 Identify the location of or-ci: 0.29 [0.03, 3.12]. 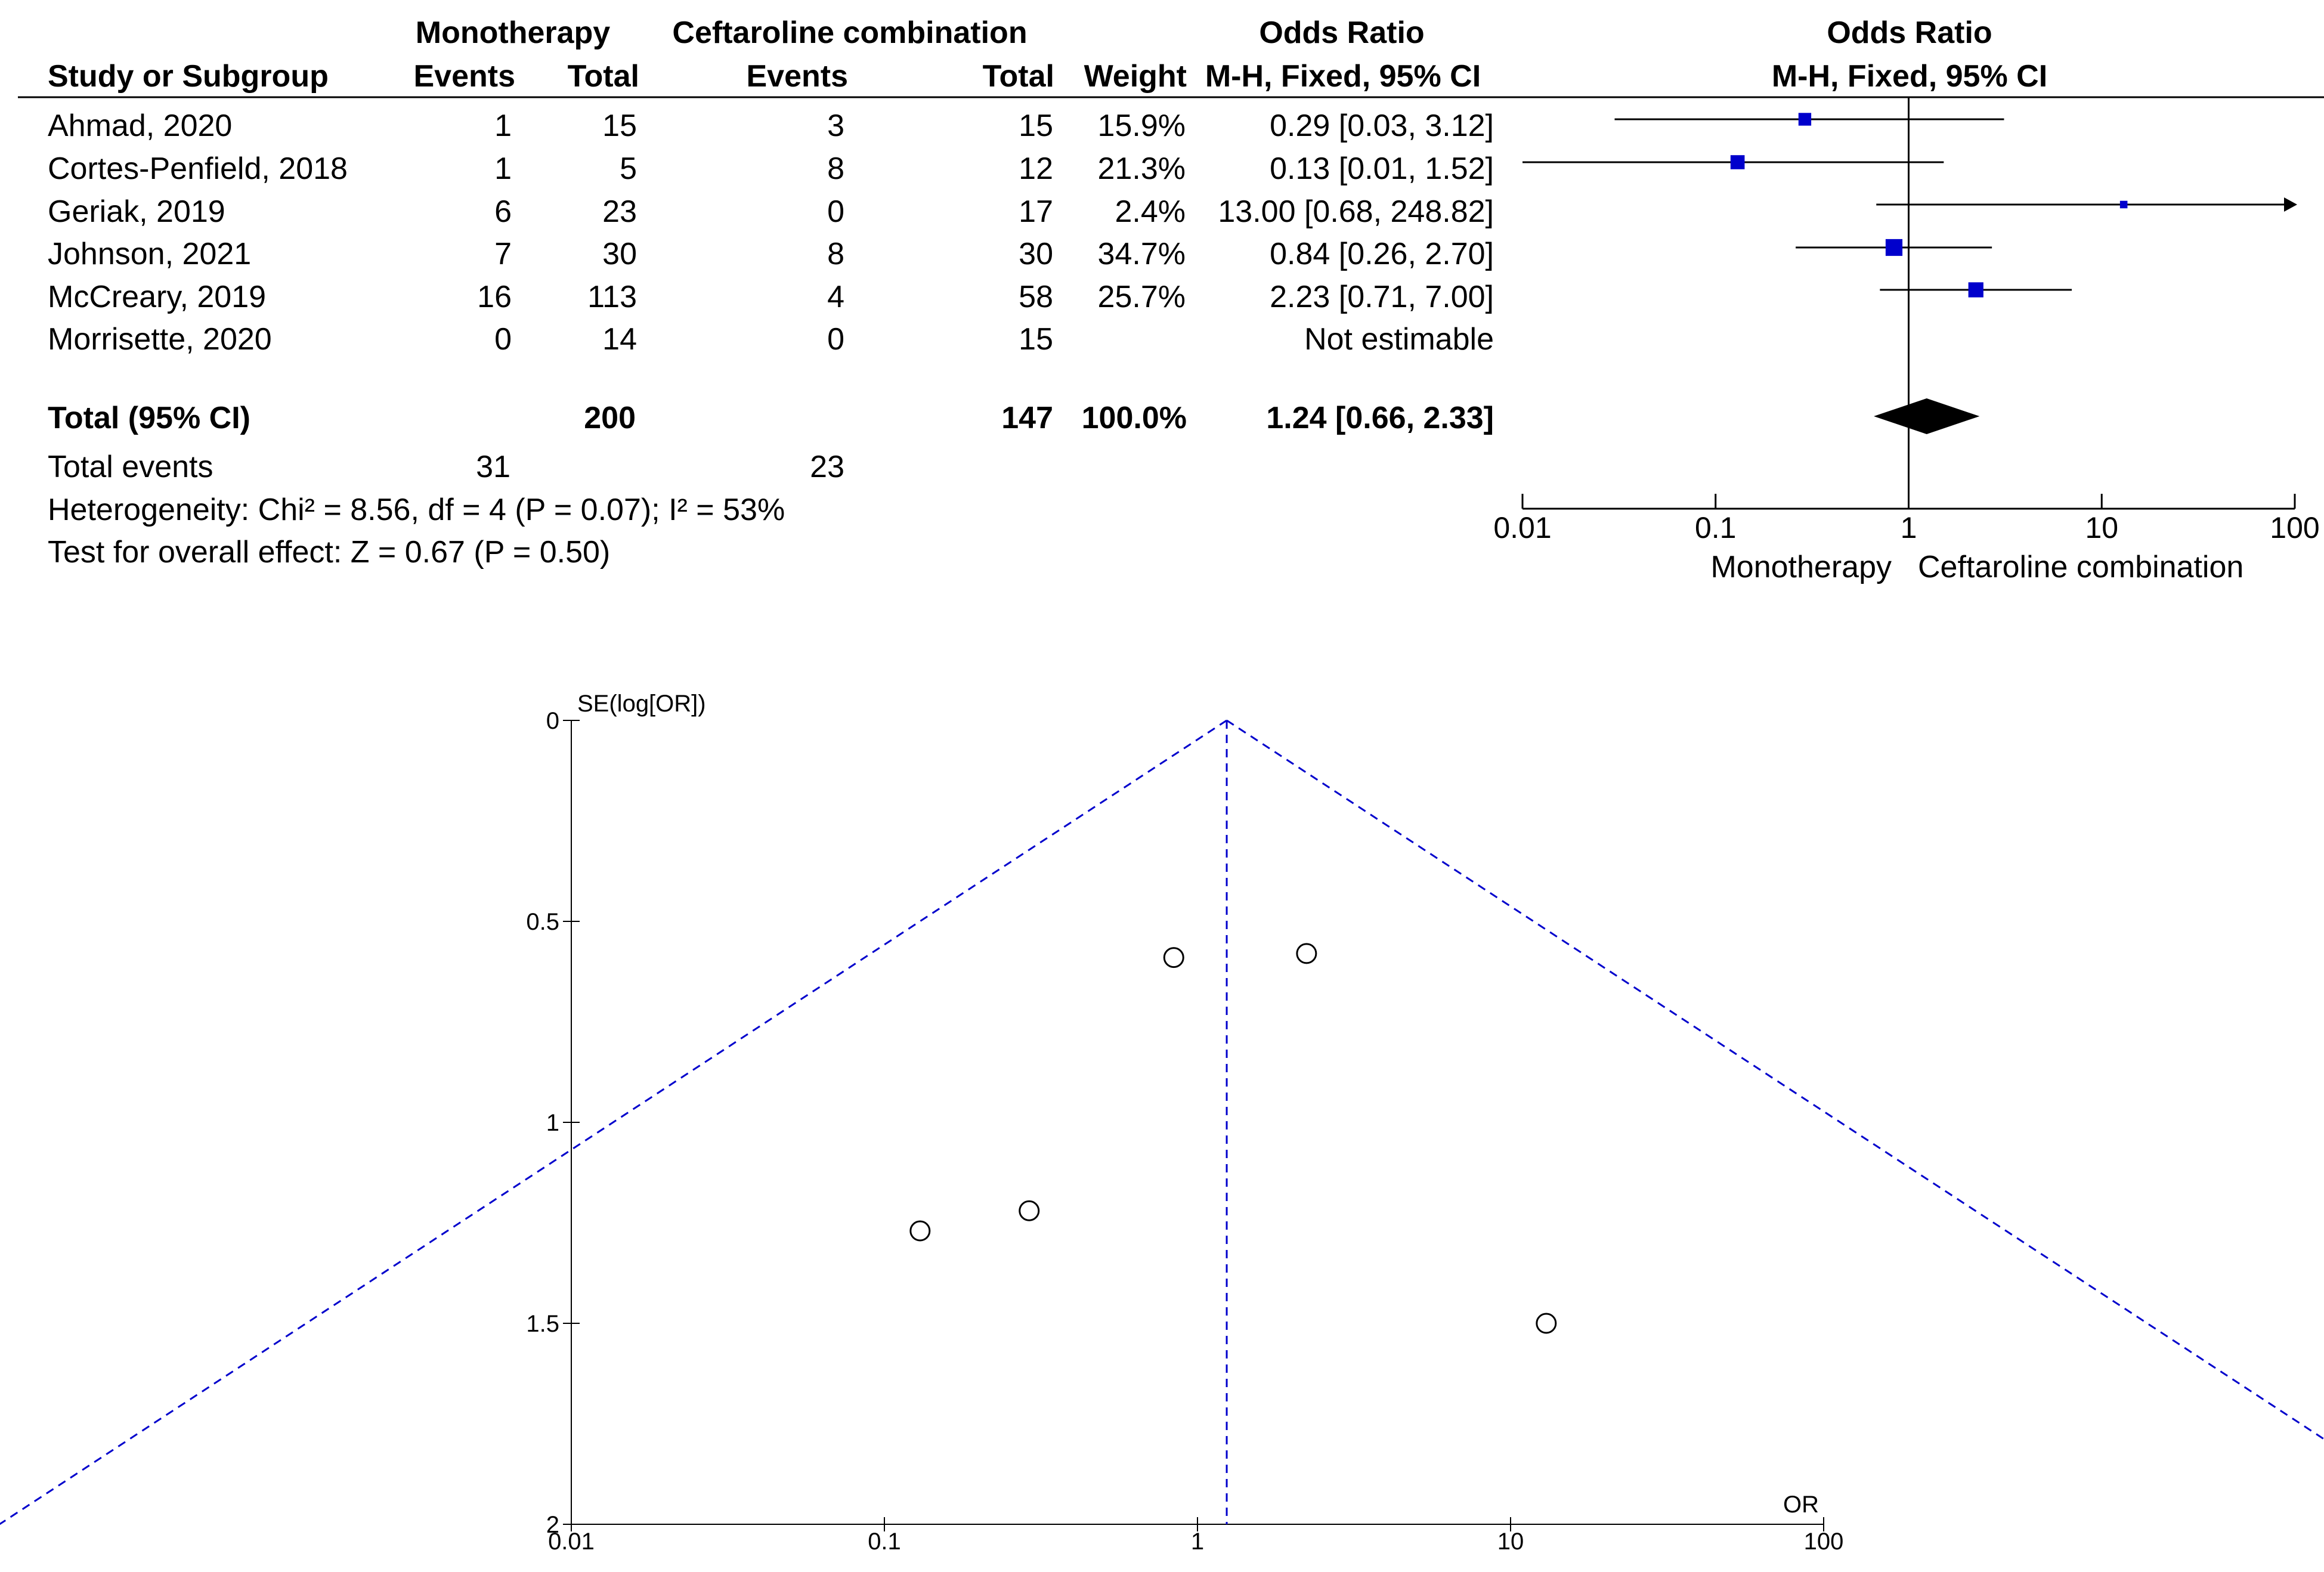
(1382, 126).